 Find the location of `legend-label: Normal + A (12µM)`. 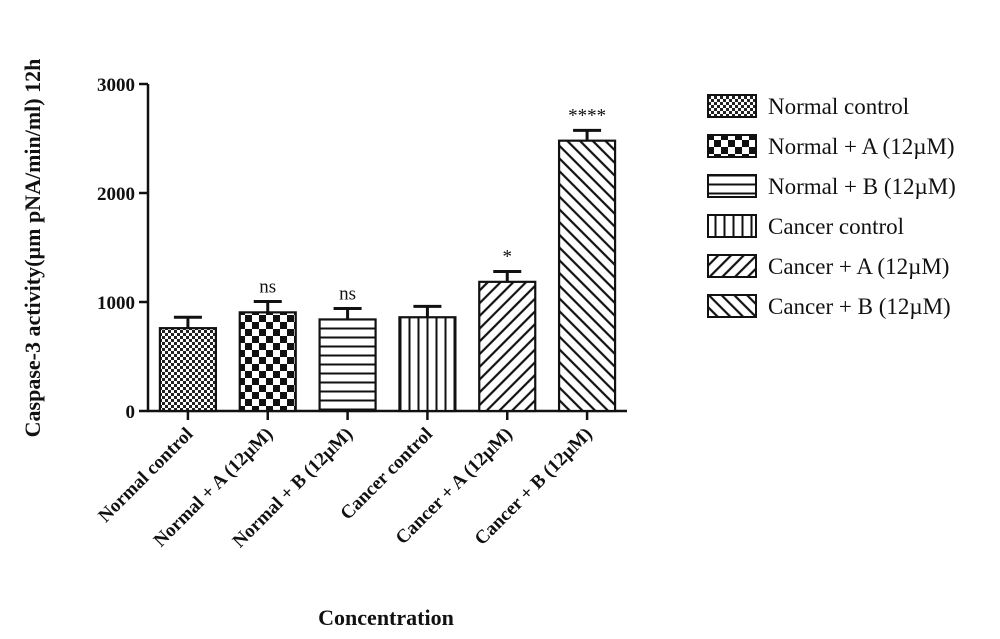

legend-label: Normal + A (12µM) is located at coordinates (861, 146).